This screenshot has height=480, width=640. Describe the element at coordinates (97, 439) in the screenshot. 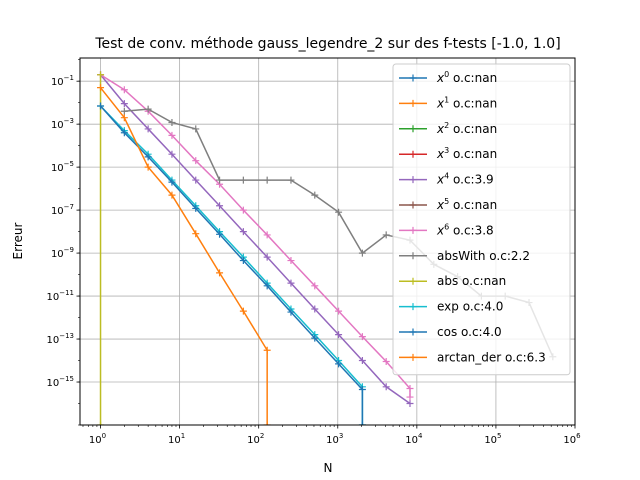

I see `x-tick-label: 10⁰` at that location.